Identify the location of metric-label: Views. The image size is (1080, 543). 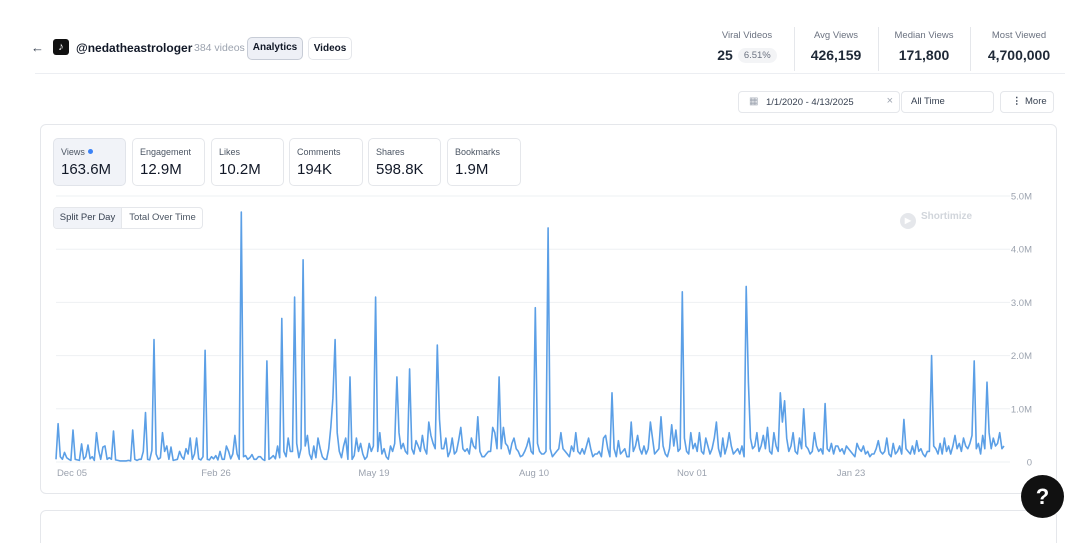
(77, 152).